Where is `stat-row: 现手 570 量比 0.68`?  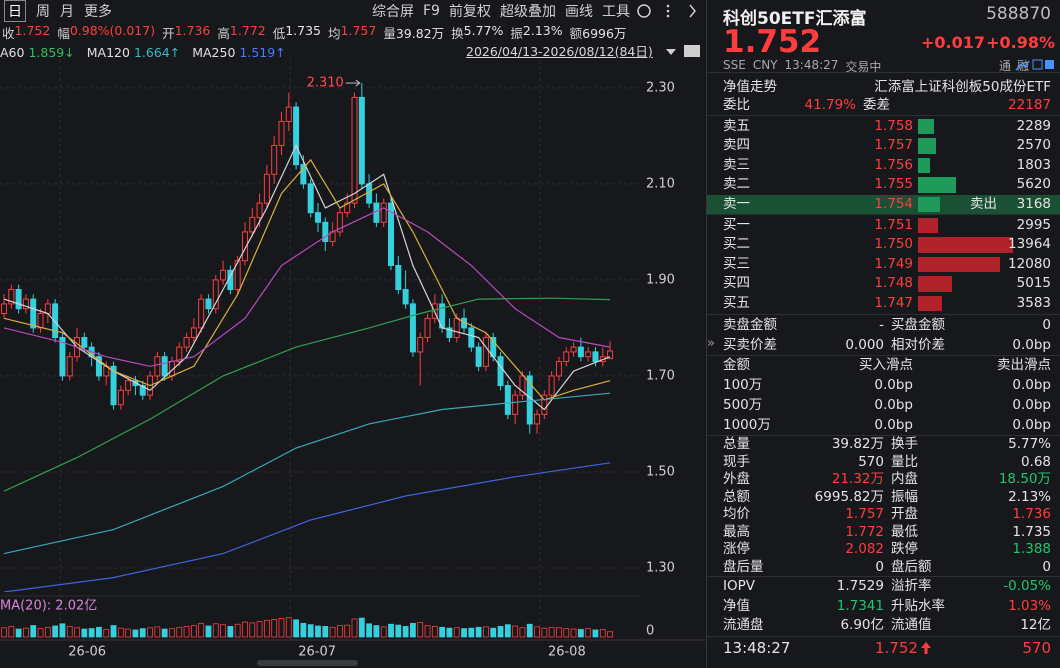
stat-row: 现手 570 量比 0.68 is located at coordinates (883, 463).